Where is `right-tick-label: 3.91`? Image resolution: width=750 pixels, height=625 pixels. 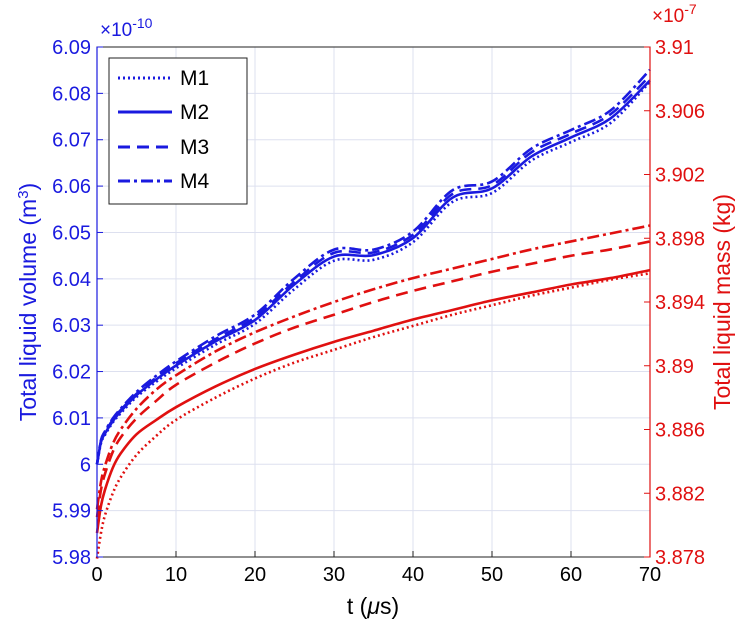
right-tick-label: 3.91 is located at coordinates (674, 48).